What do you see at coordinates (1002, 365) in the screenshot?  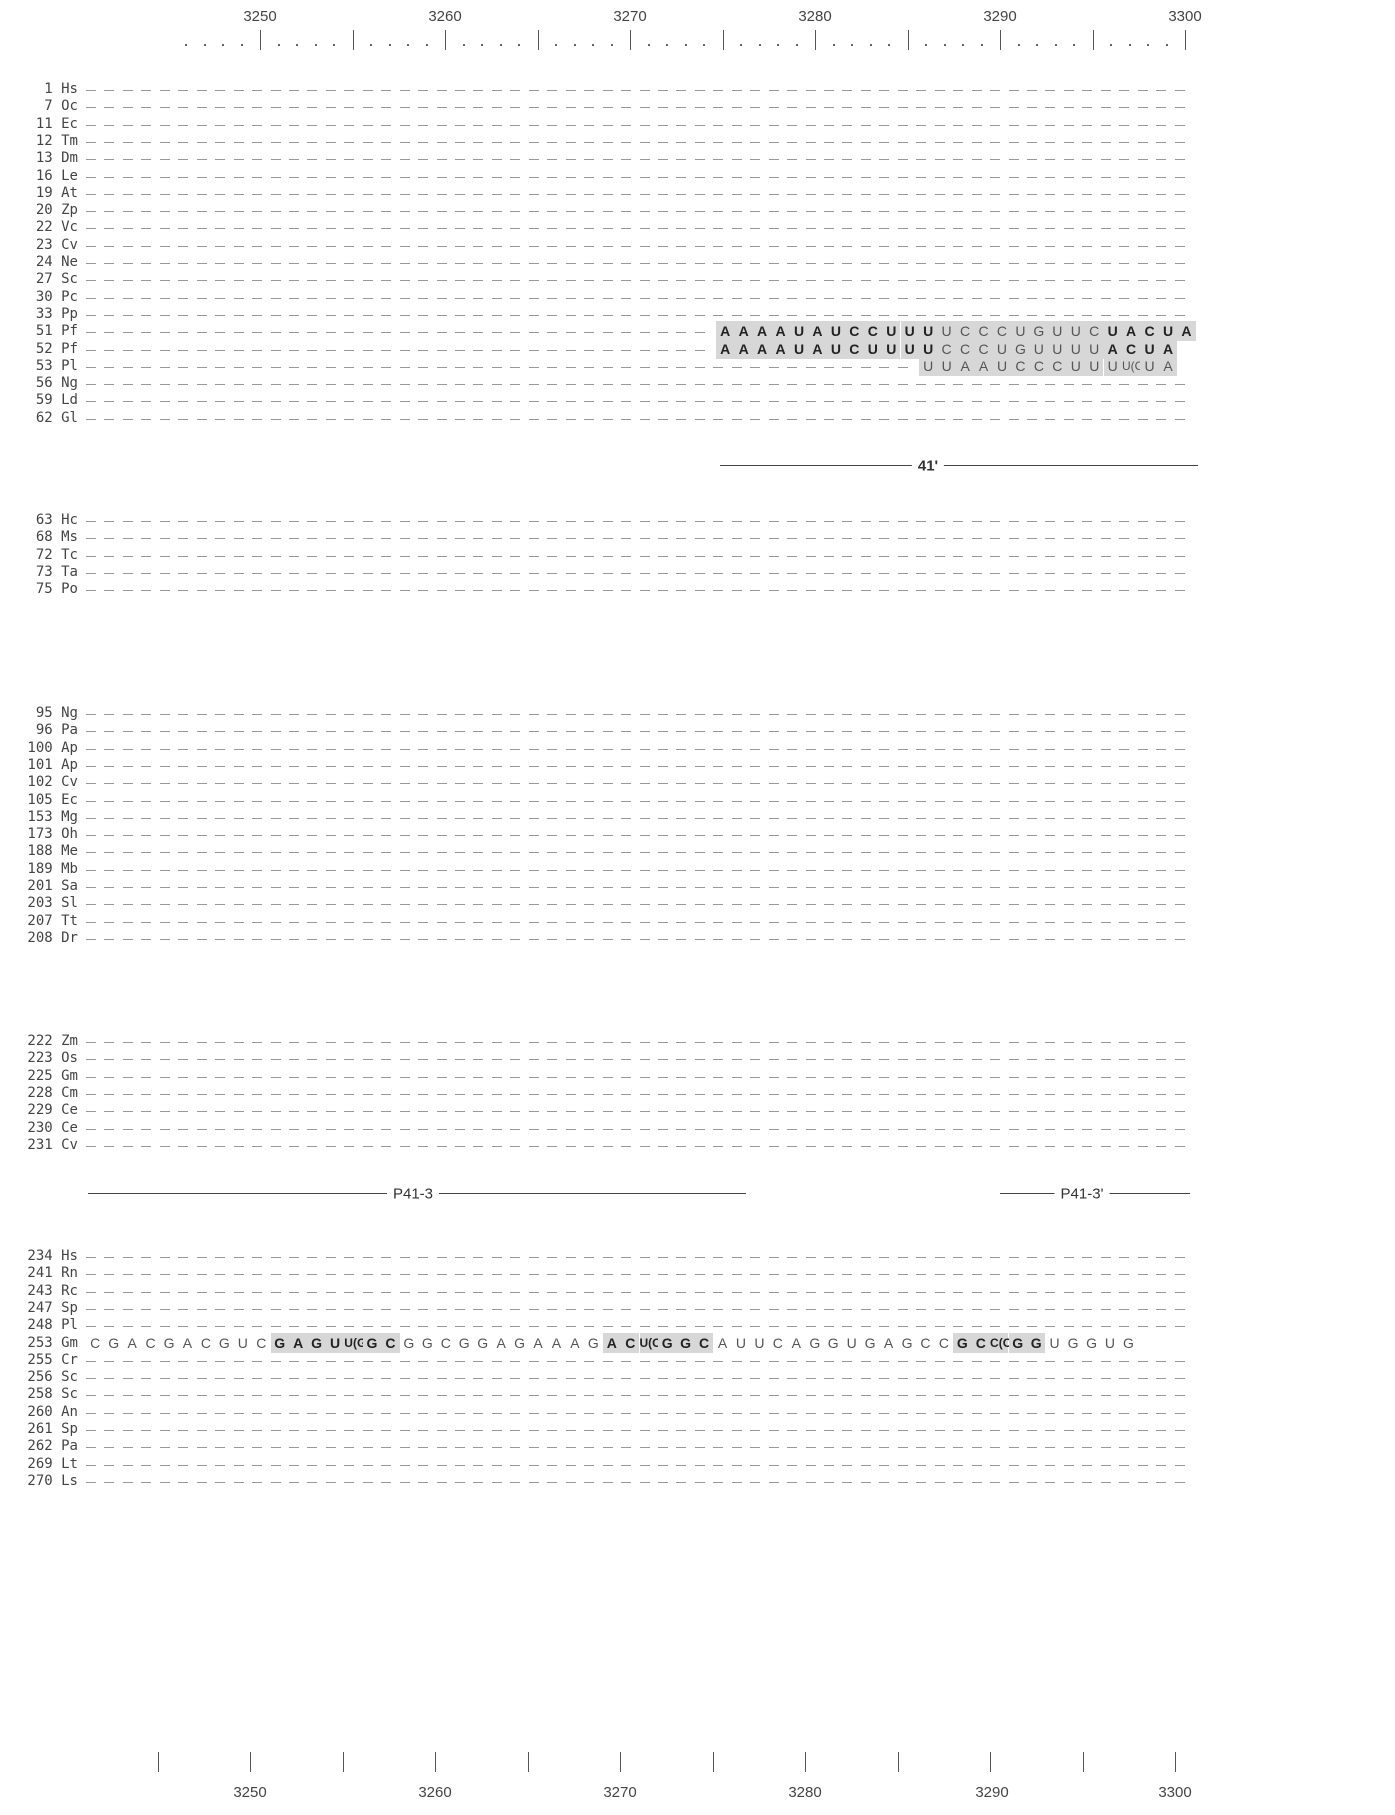 I see `residue: U` at bounding box center [1002, 365].